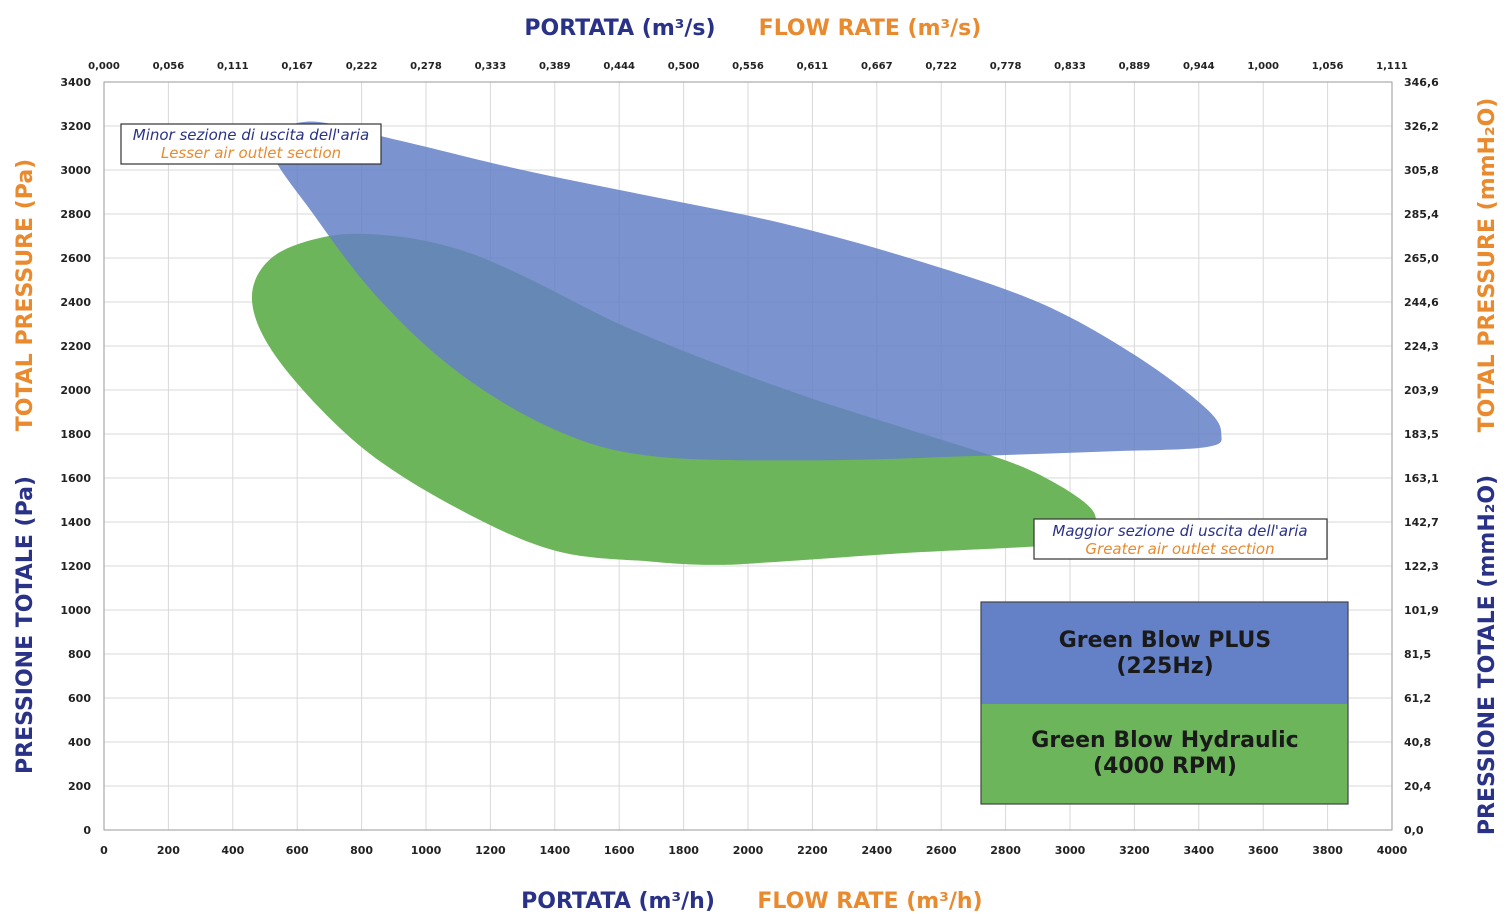 The height and width of the screenshot is (914, 1512). Describe the element at coordinates (1179, 549) in the screenshot. I see `annotation-greater-en: Greater air outlet section` at that location.